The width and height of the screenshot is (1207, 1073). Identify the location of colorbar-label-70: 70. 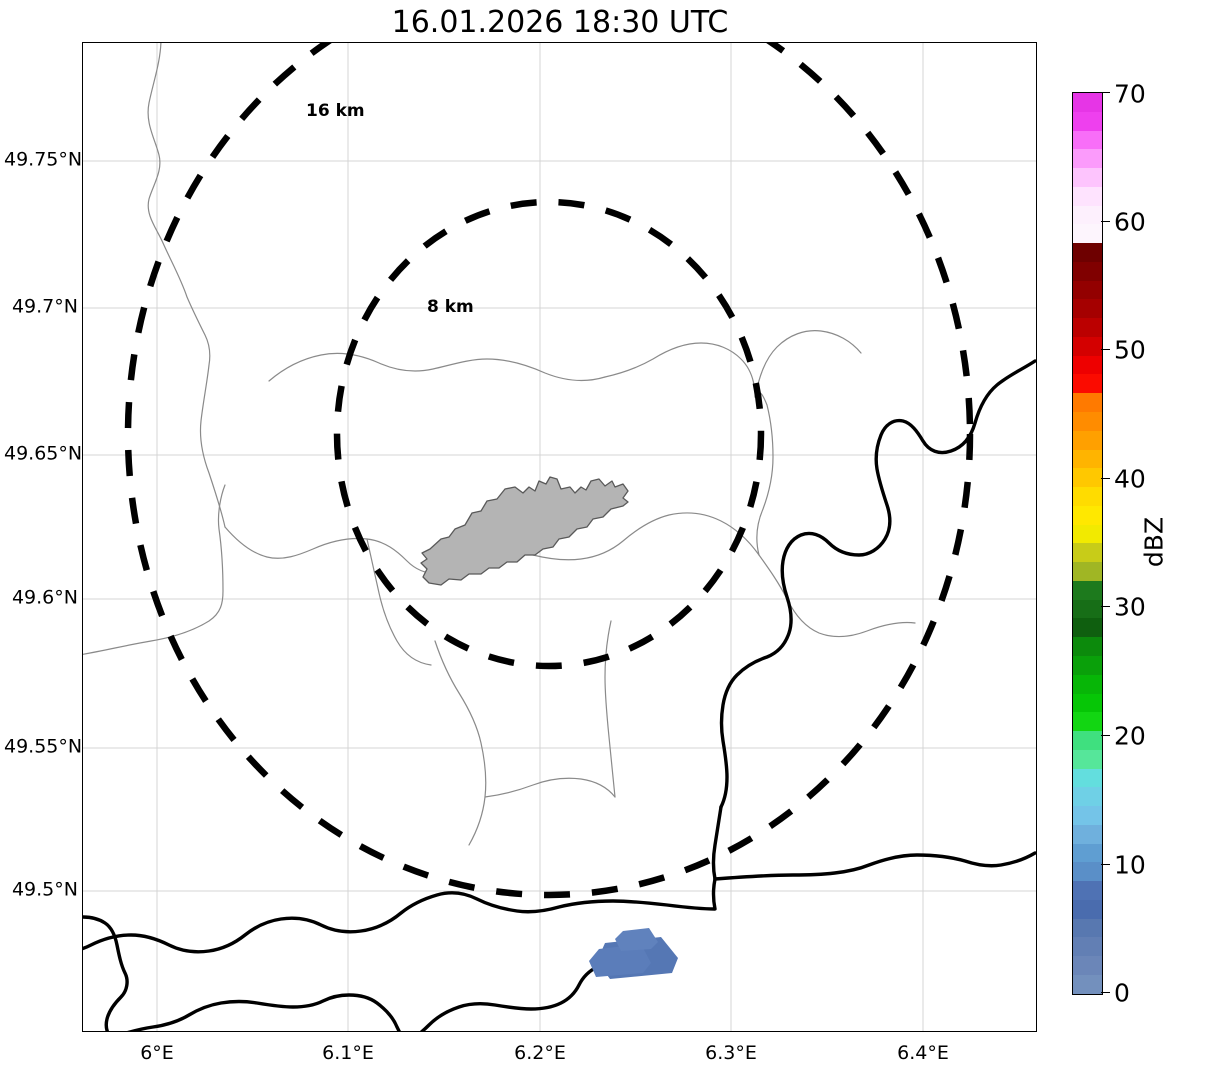
(1130, 94).